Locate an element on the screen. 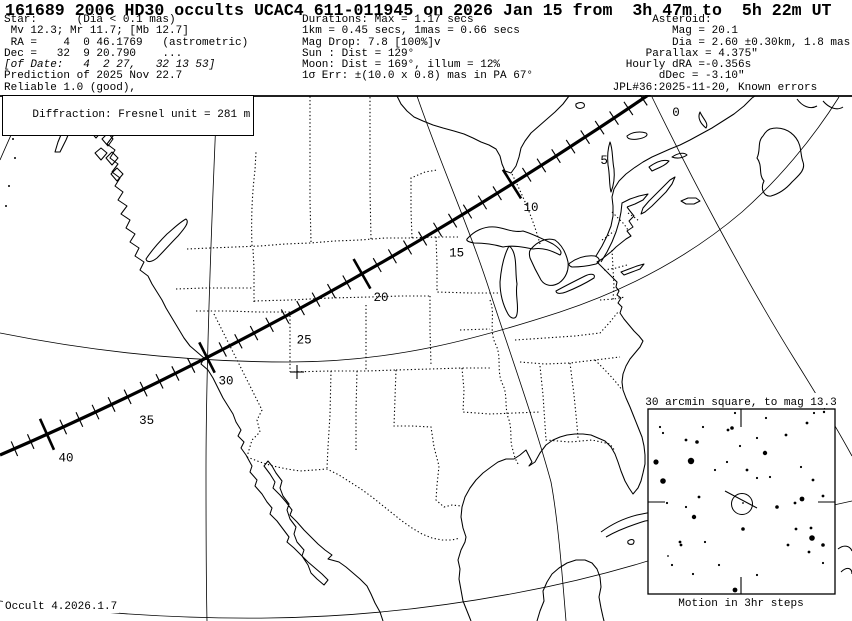  asteroid-motion-line is located at coordinates (741, 499).